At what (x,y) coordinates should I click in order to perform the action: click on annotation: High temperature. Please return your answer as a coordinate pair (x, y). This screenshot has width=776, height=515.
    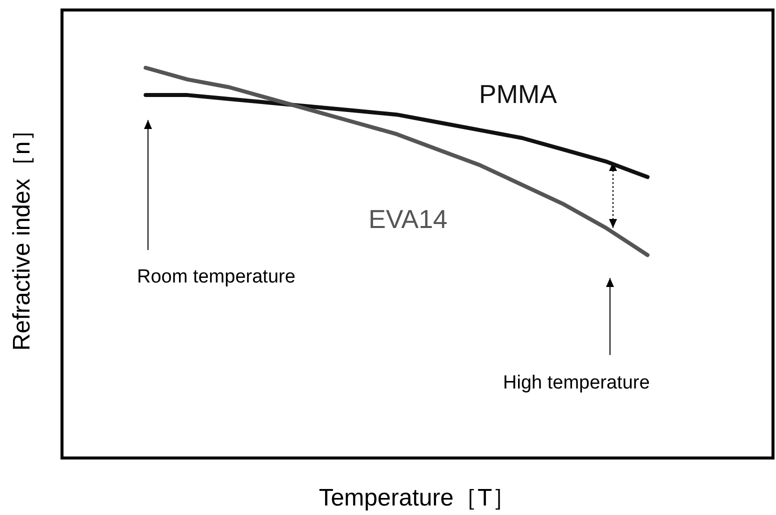
    Looking at the image, I should click on (576, 383).